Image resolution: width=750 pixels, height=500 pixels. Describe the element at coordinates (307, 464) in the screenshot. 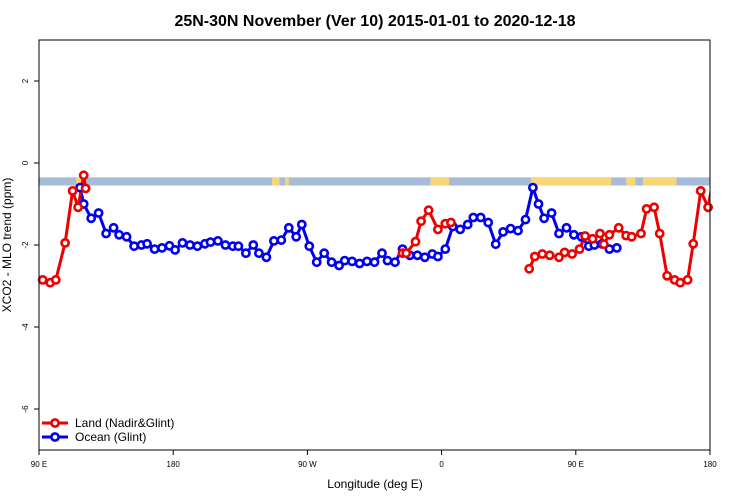

I see `x-tick-label: 90 W` at that location.